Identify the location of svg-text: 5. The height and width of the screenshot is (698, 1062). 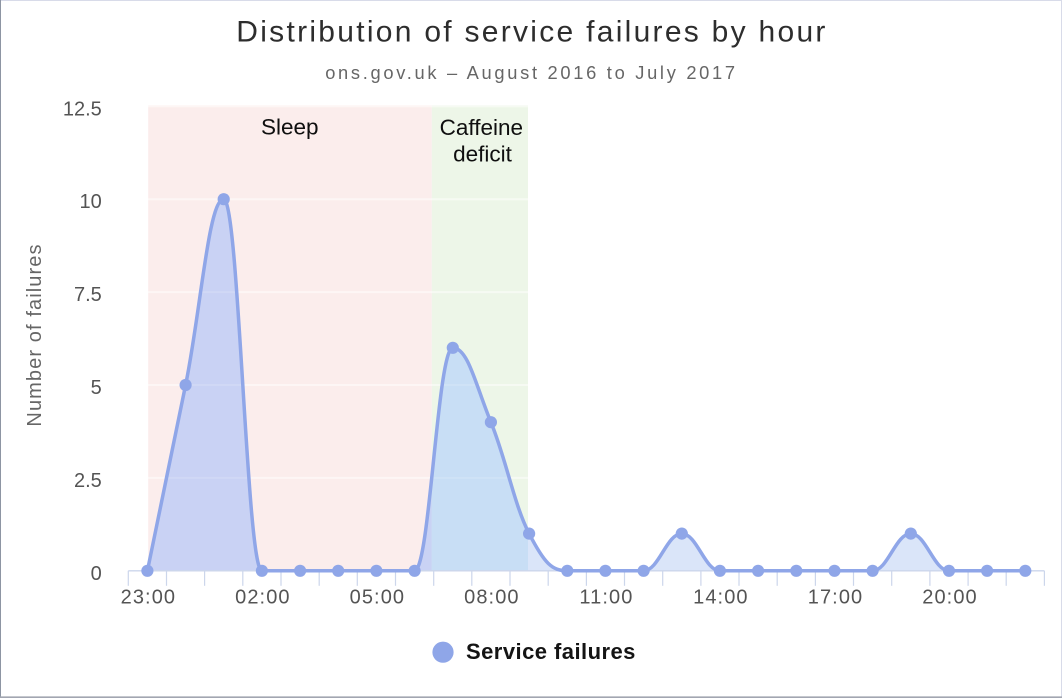
(96, 388).